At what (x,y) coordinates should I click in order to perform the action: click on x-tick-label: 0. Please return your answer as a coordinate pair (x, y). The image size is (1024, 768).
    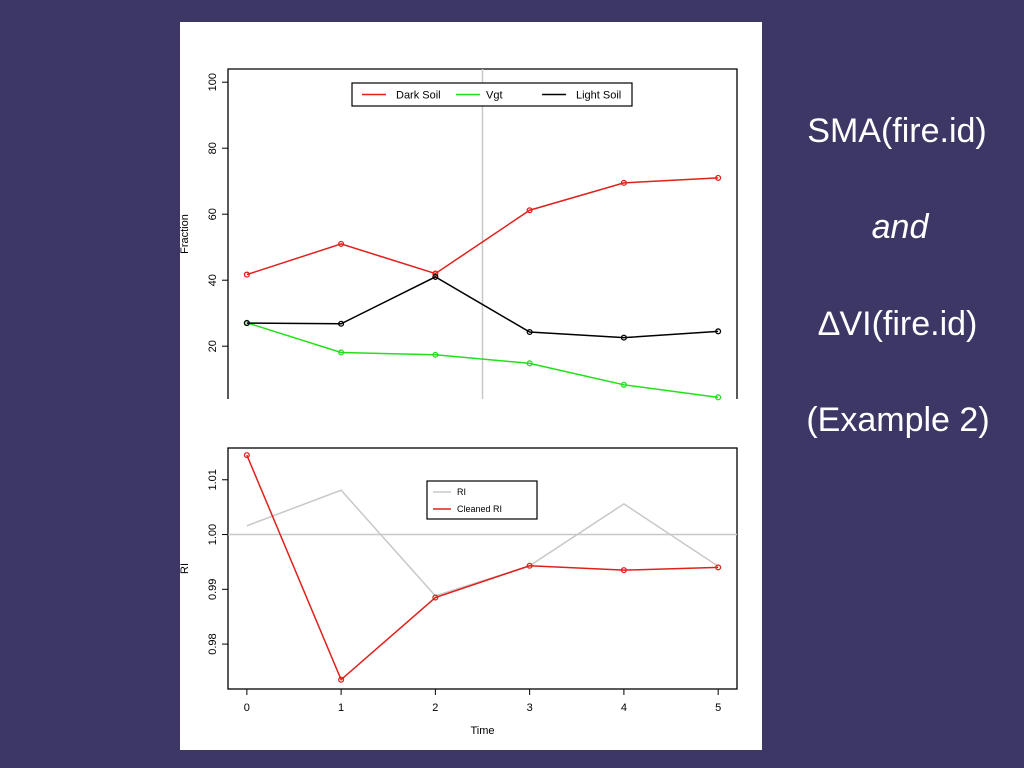
    Looking at the image, I should click on (247, 708).